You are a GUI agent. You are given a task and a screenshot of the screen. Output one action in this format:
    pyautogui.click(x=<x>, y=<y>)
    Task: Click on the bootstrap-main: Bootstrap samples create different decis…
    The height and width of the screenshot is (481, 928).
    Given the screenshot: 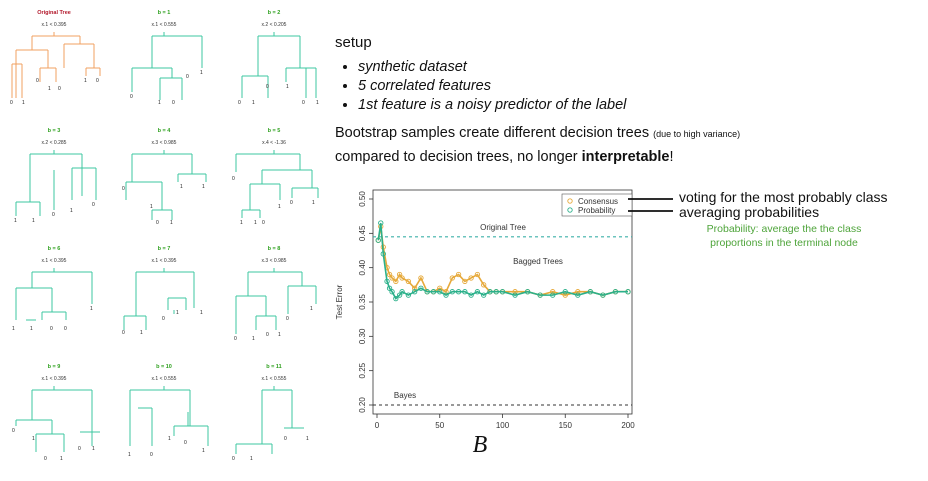 What is the action you would take?
    pyautogui.click(x=494, y=133)
    